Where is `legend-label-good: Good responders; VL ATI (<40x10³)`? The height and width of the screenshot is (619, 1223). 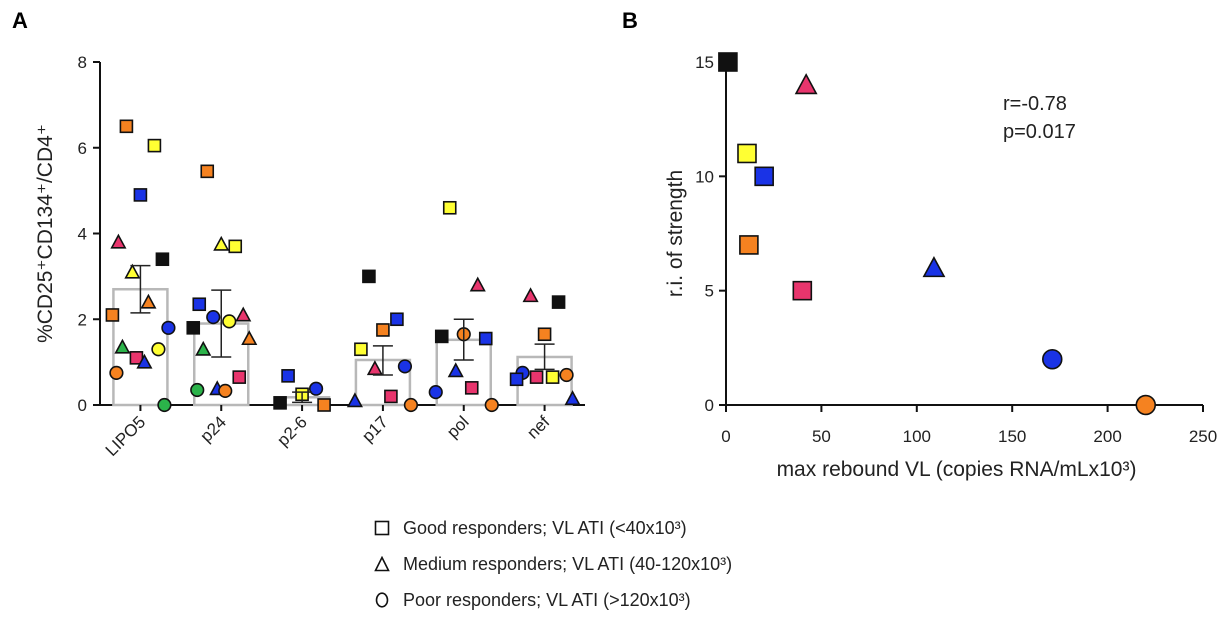 legend-label-good: Good responders; VL ATI (<40x10³) is located at coordinates (545, 527).